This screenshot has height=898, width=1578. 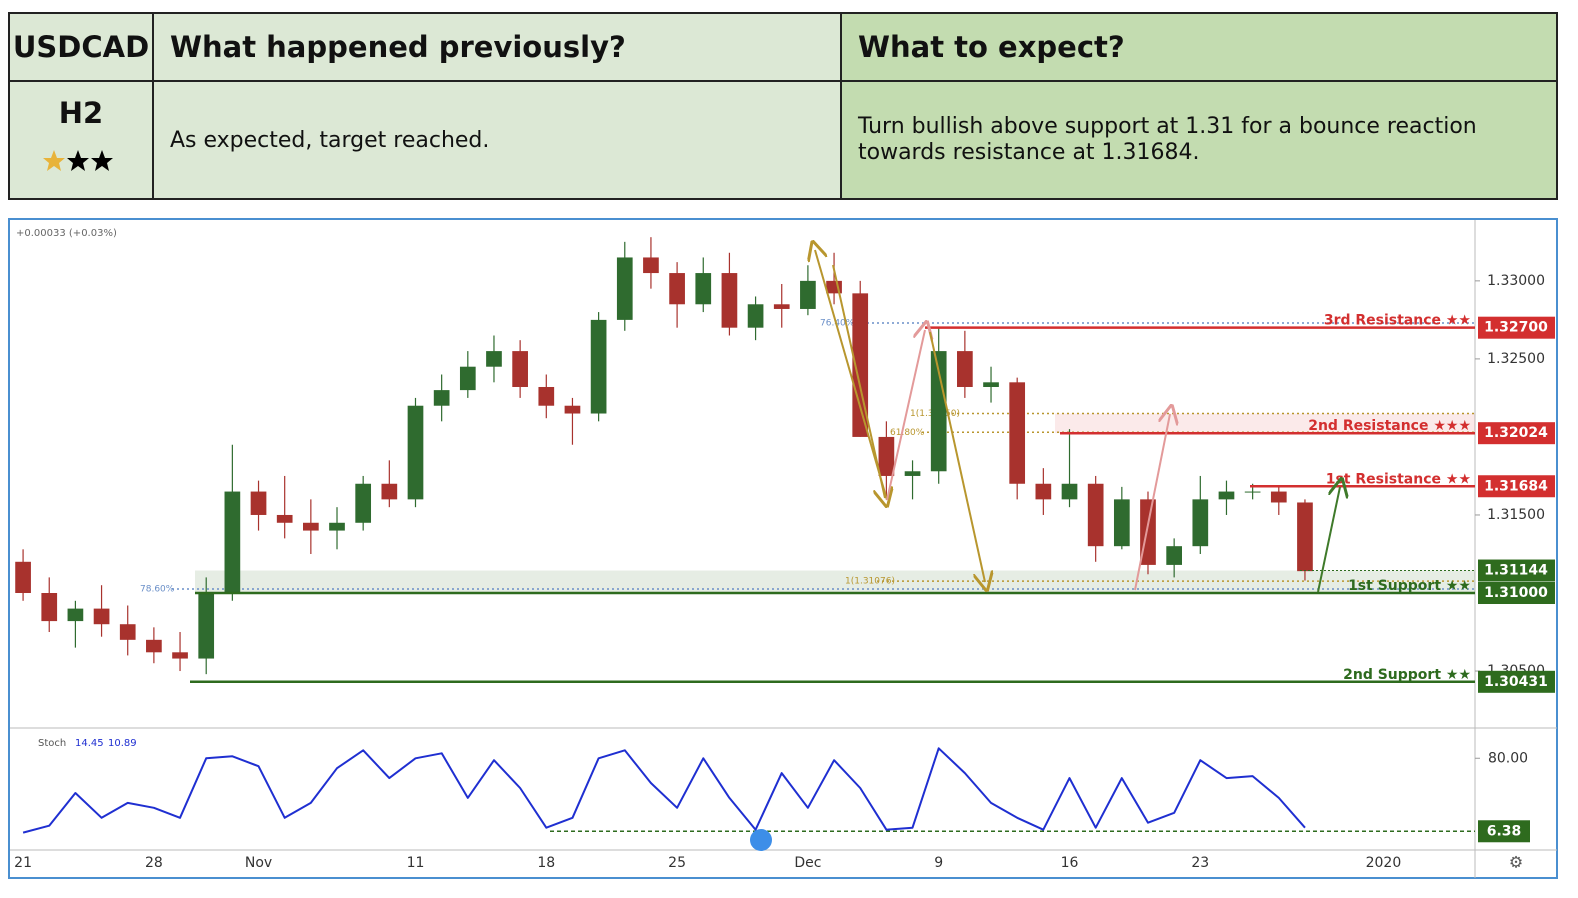 I want to click on y-tick-label: 1.31500, so click(x=1516, y=515).